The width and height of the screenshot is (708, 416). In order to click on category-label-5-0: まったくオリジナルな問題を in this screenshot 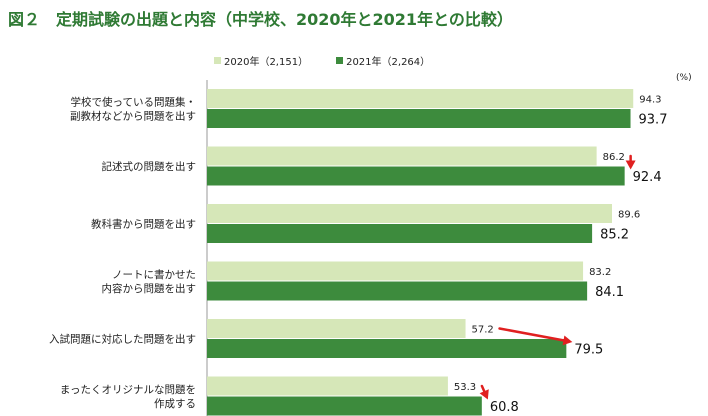, I will do `click(128, 390)`.